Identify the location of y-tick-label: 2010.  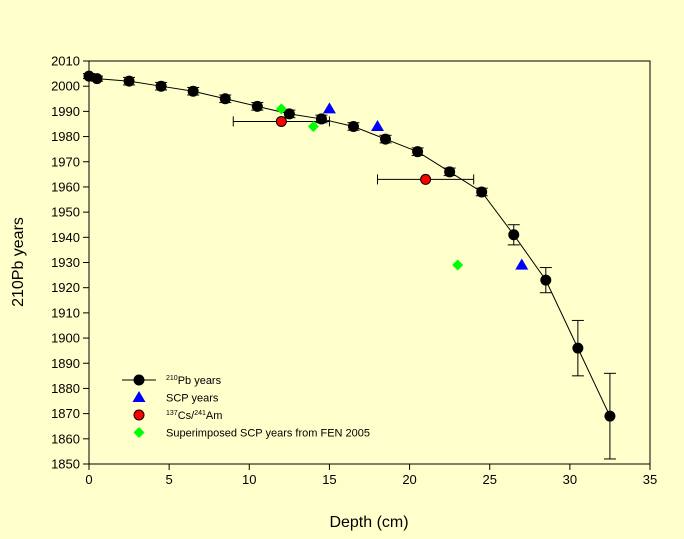
(65, 61).